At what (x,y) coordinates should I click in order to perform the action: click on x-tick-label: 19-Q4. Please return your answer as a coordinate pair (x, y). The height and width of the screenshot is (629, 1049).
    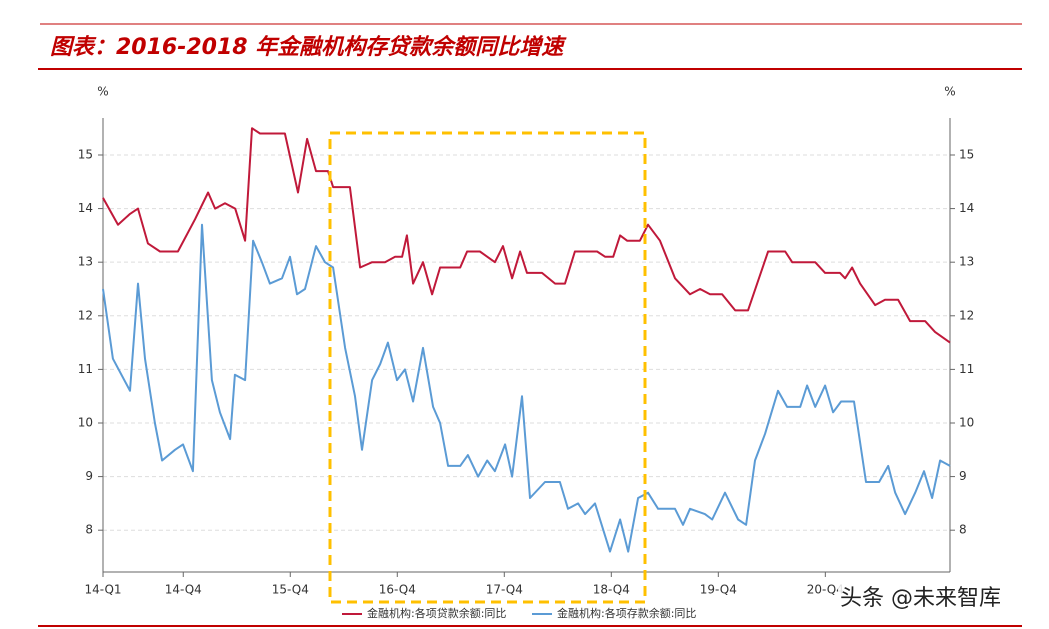
    Looking at the image, I should click on (718, 590).